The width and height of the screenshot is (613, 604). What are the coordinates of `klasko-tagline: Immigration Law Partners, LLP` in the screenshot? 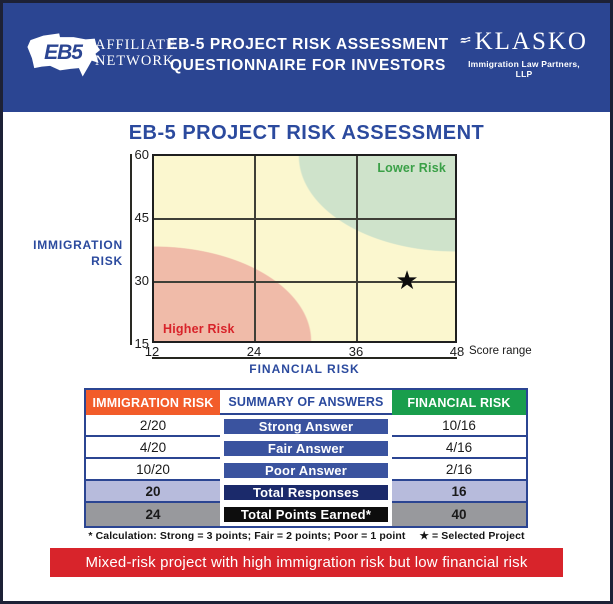 It's located at (524, 69).